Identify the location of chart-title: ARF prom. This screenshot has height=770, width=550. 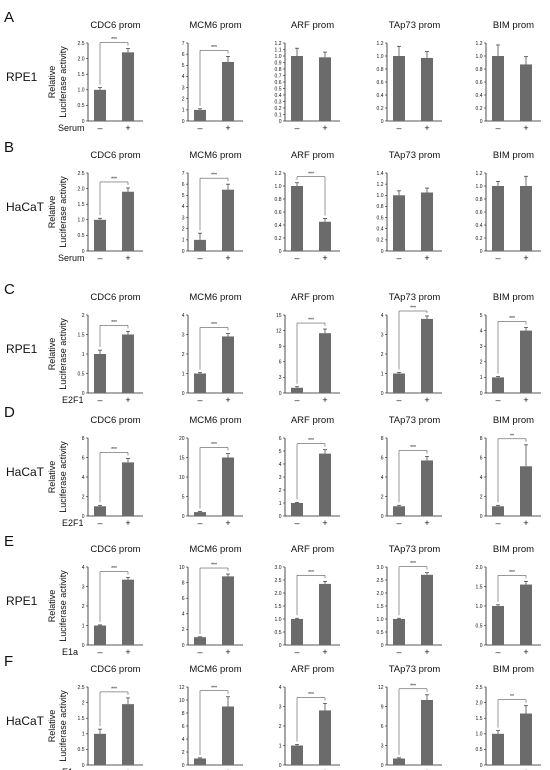
(312, 549).